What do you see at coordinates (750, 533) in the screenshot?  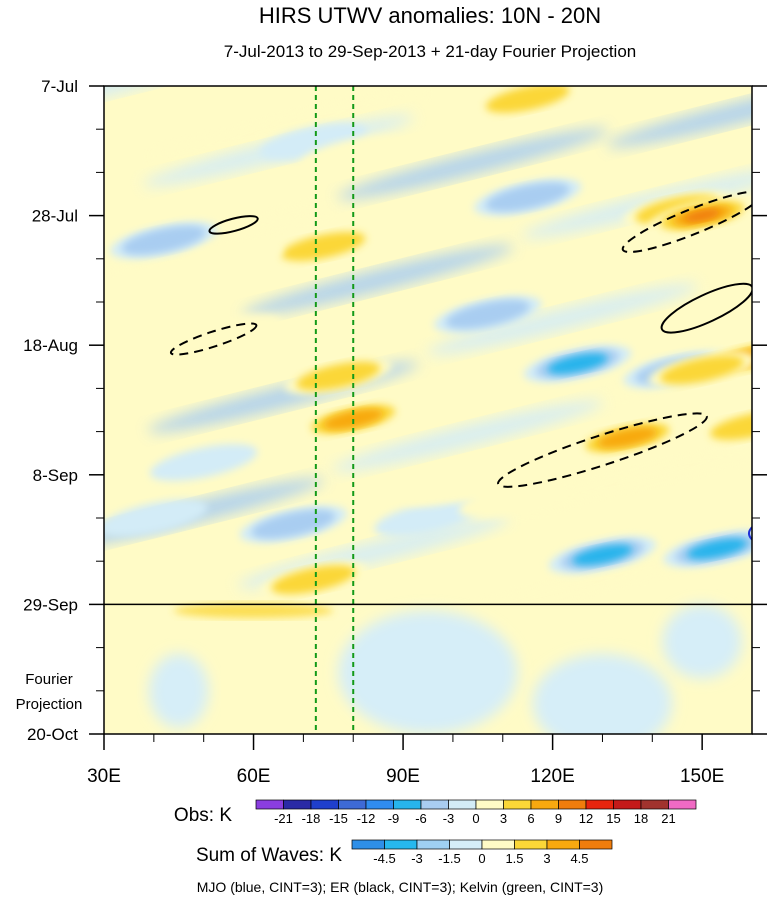 I see `mjo-contour` at bounding box center [750, 533].